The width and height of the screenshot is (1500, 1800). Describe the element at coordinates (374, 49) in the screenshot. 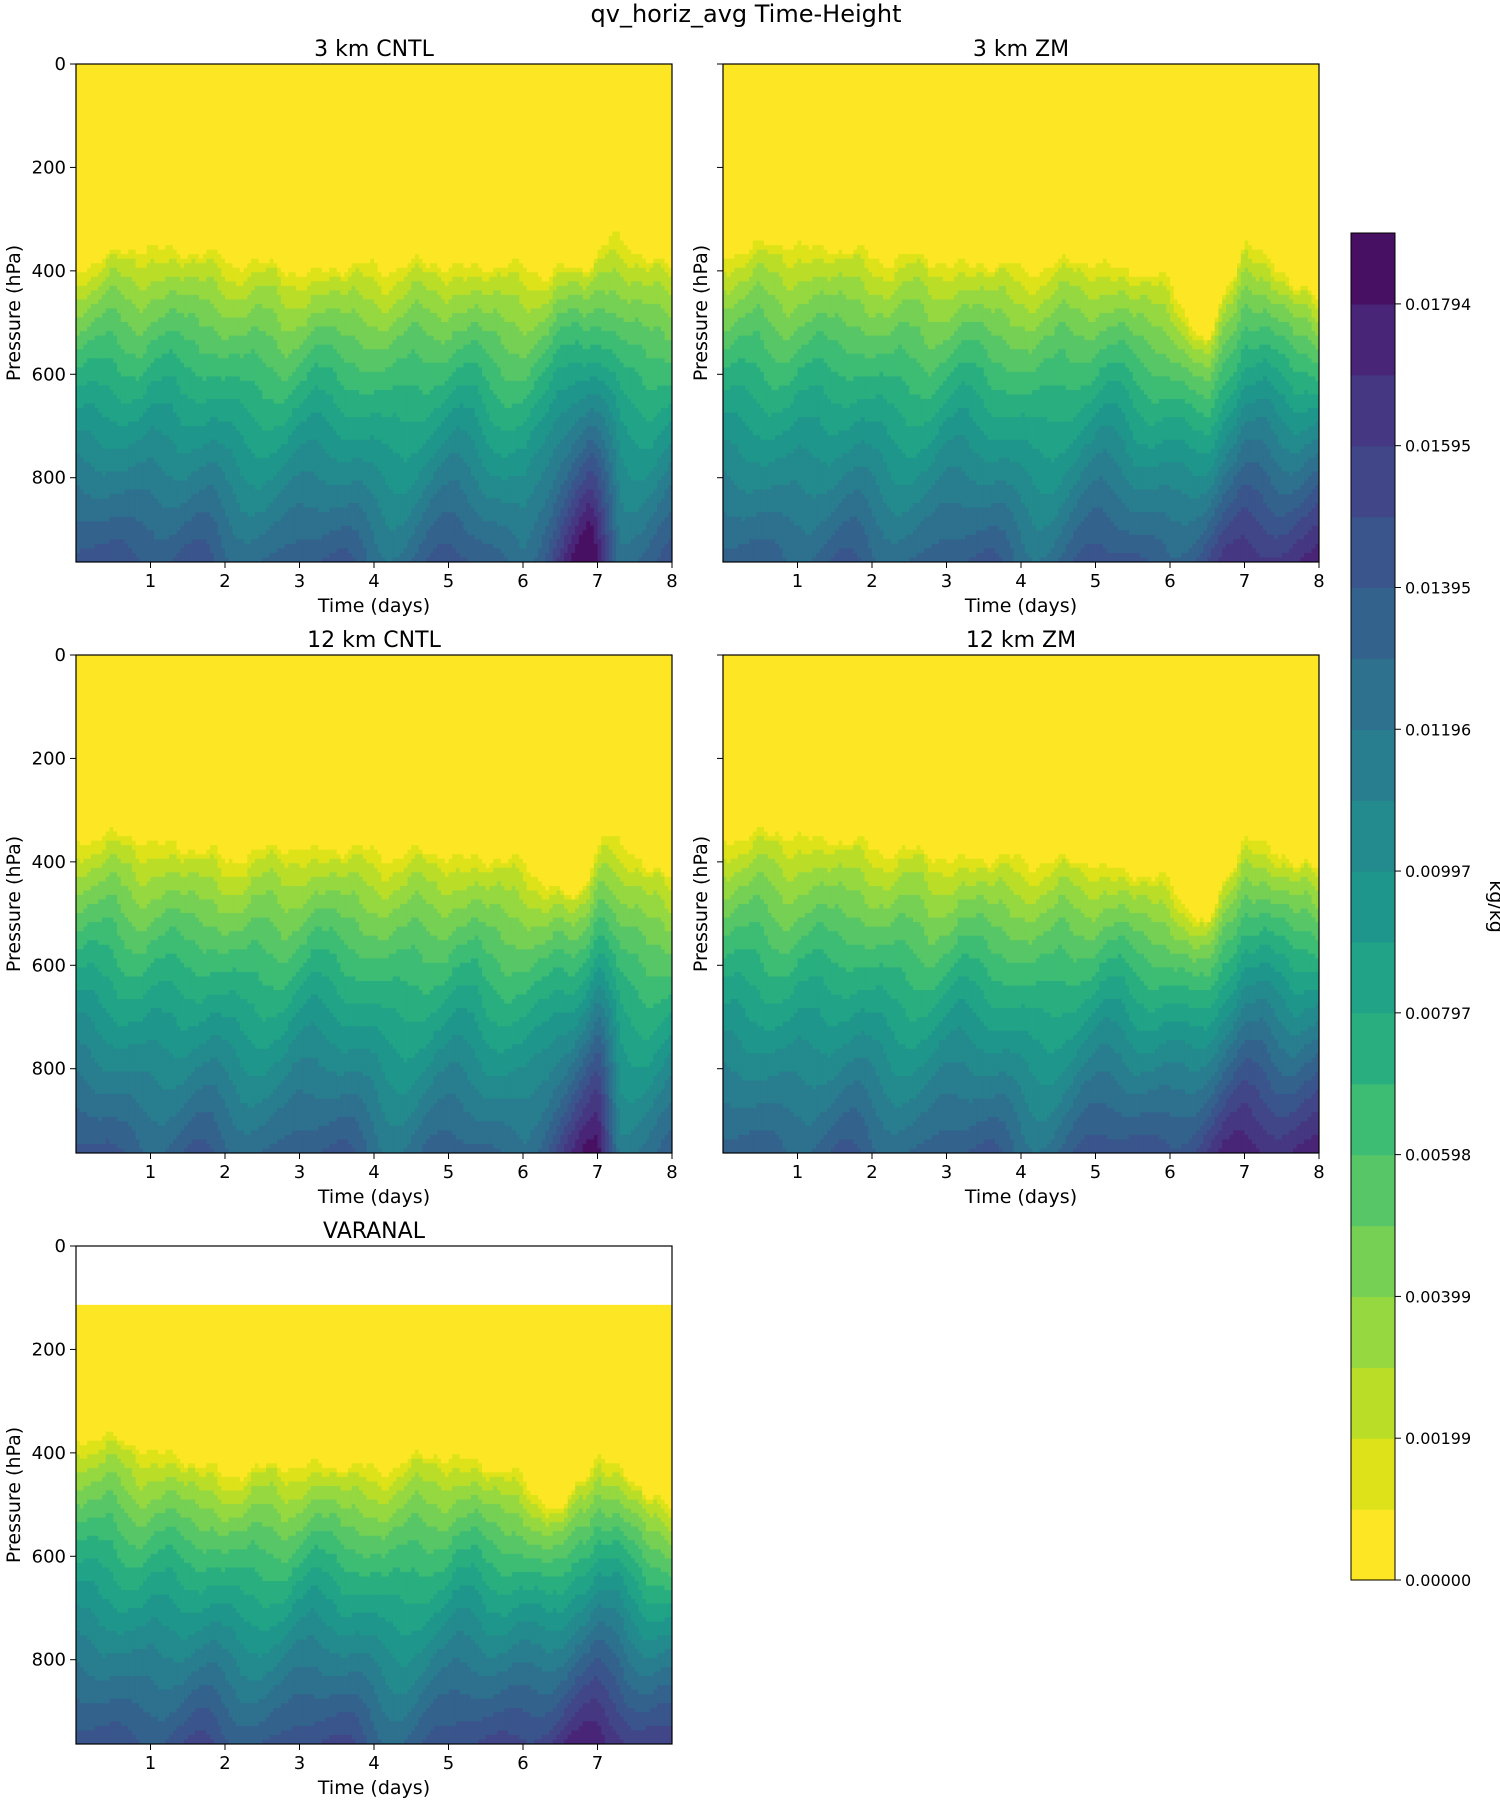

I see `panel-title: 3 km CNTL` at that location.